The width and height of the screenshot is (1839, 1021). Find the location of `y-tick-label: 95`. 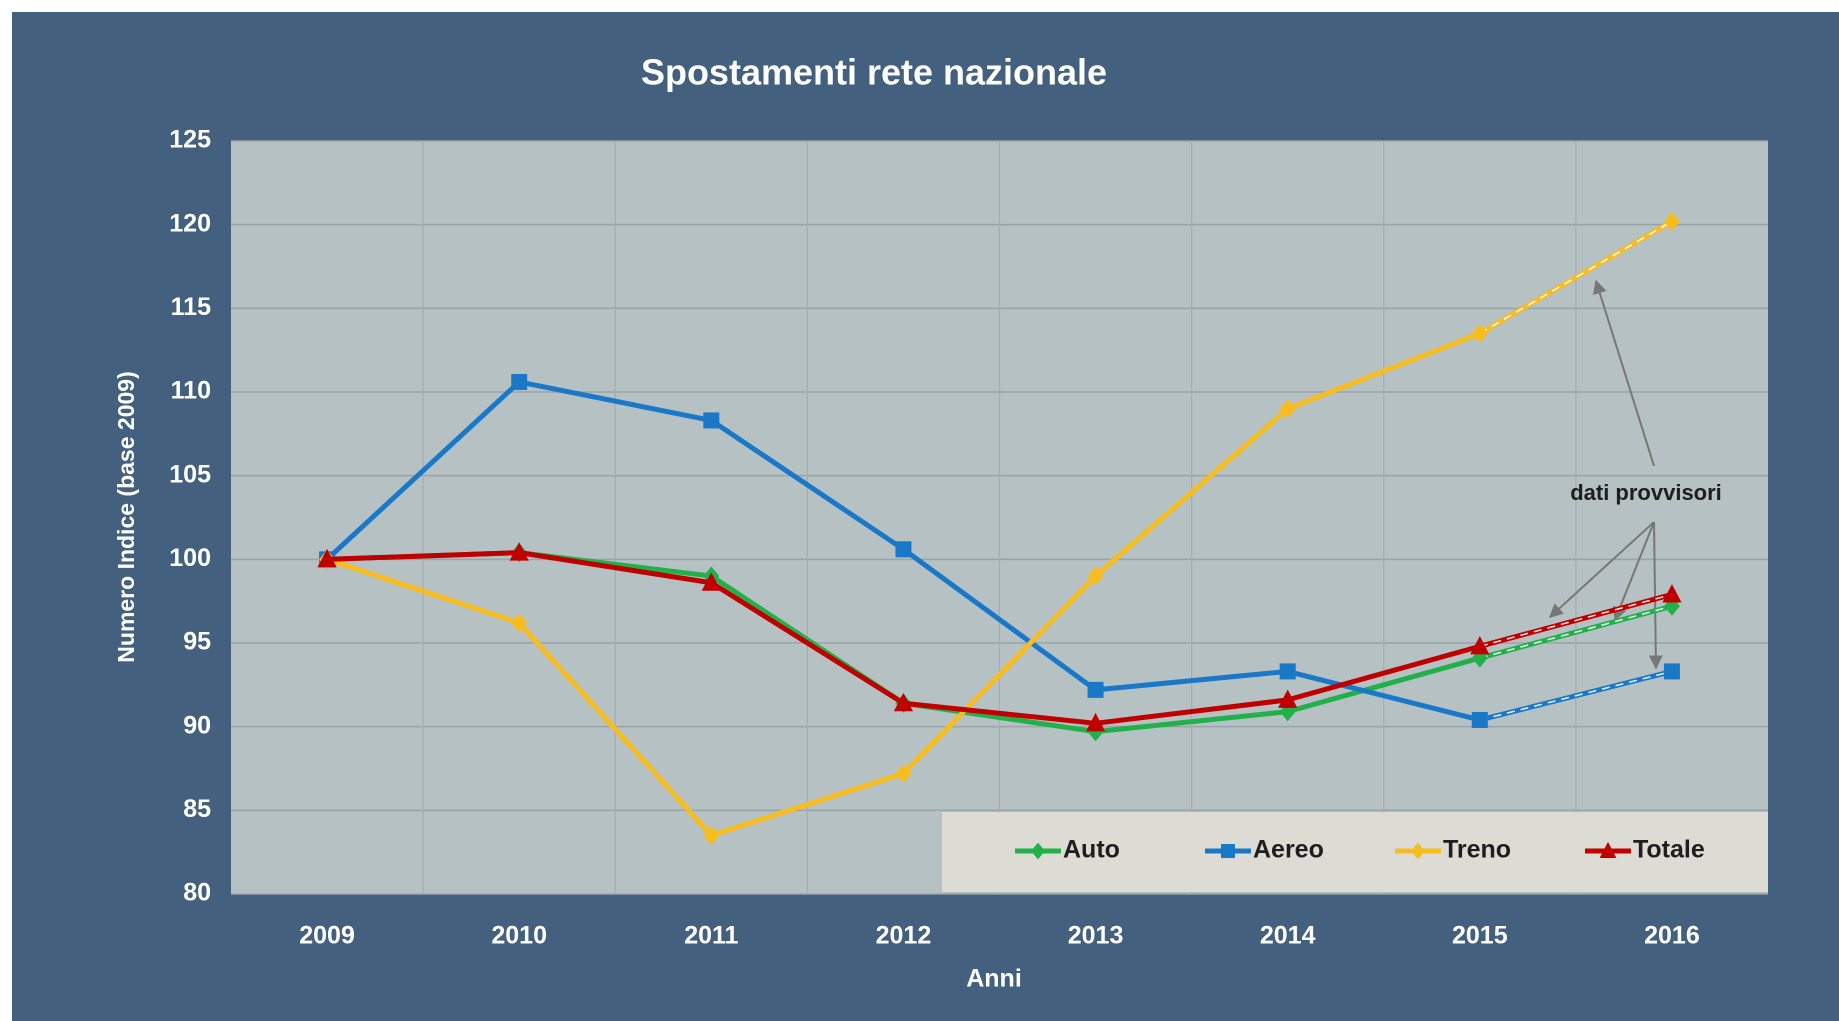

y-tick-label: 95 is located at coordinates (197, 642).